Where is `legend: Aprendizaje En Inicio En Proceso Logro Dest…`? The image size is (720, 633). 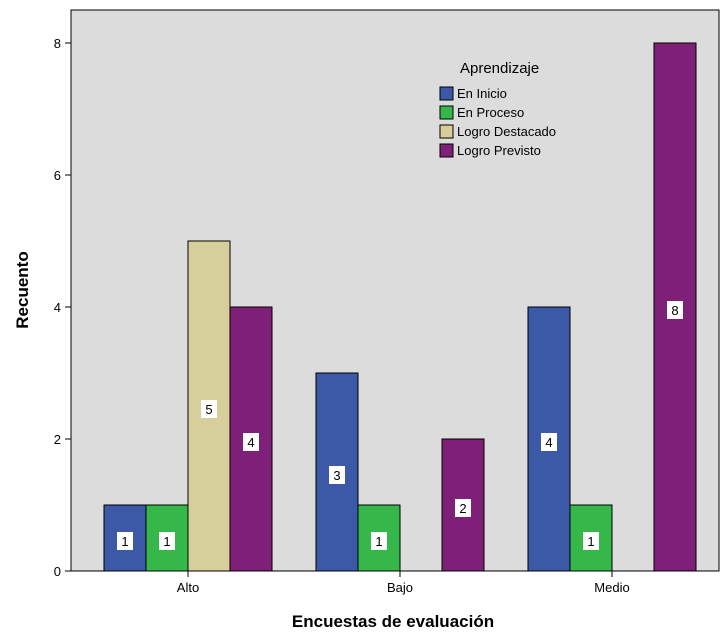 legend: Aprendizaje En Inicio En Proceso Logro Dest… is located at coordinates (497, 109).